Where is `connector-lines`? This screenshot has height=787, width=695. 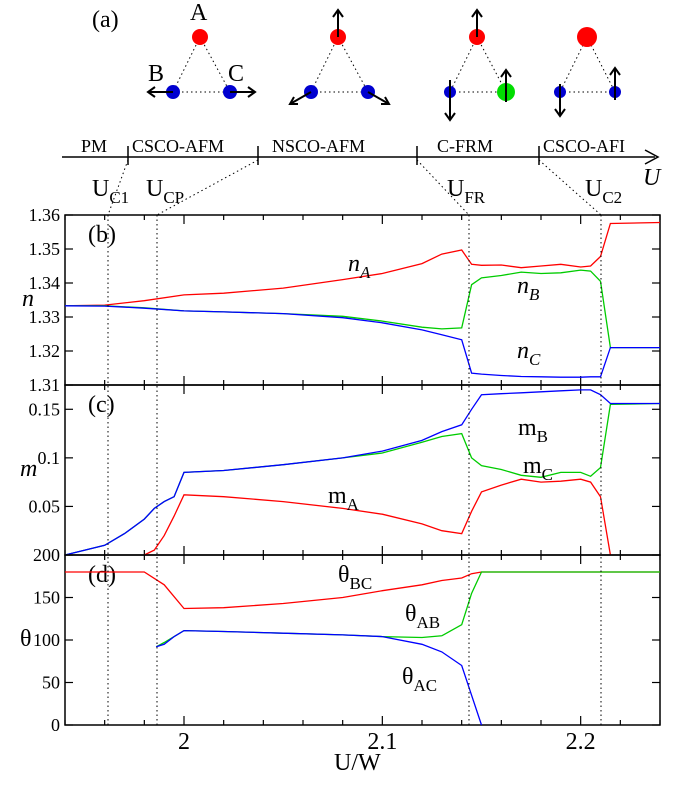 connector-lines is located at coordinates (354, 187).